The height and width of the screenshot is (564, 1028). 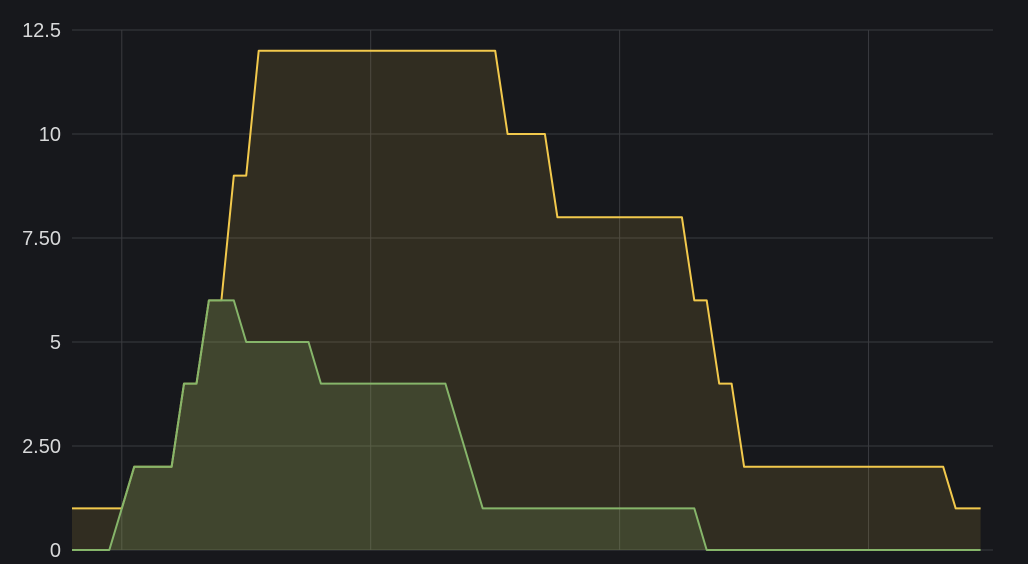 I want to click on y-tick-label: 10, so click(x=50, y=135).